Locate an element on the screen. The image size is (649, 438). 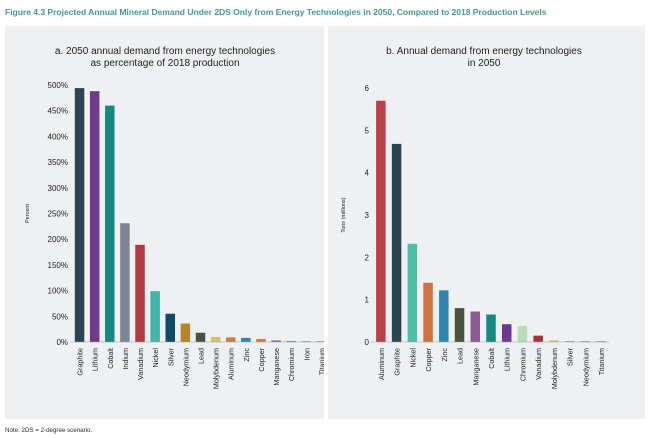
y-tick-label: 1 is located at coordinates (367, 300).